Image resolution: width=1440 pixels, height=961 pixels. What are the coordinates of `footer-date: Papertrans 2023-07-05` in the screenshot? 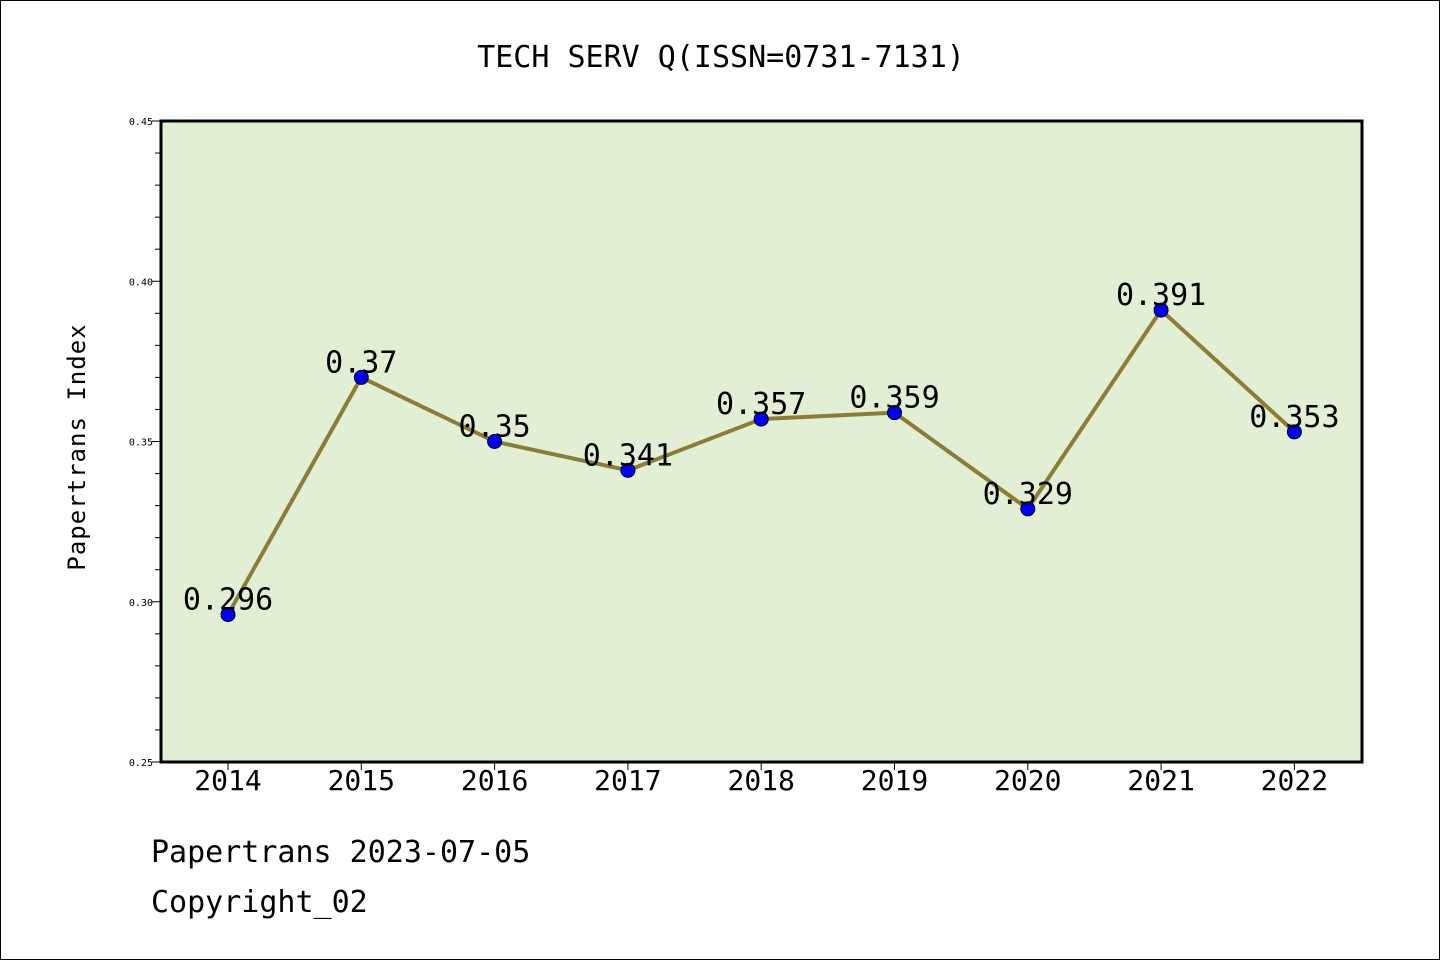 It's located at (341, 852).